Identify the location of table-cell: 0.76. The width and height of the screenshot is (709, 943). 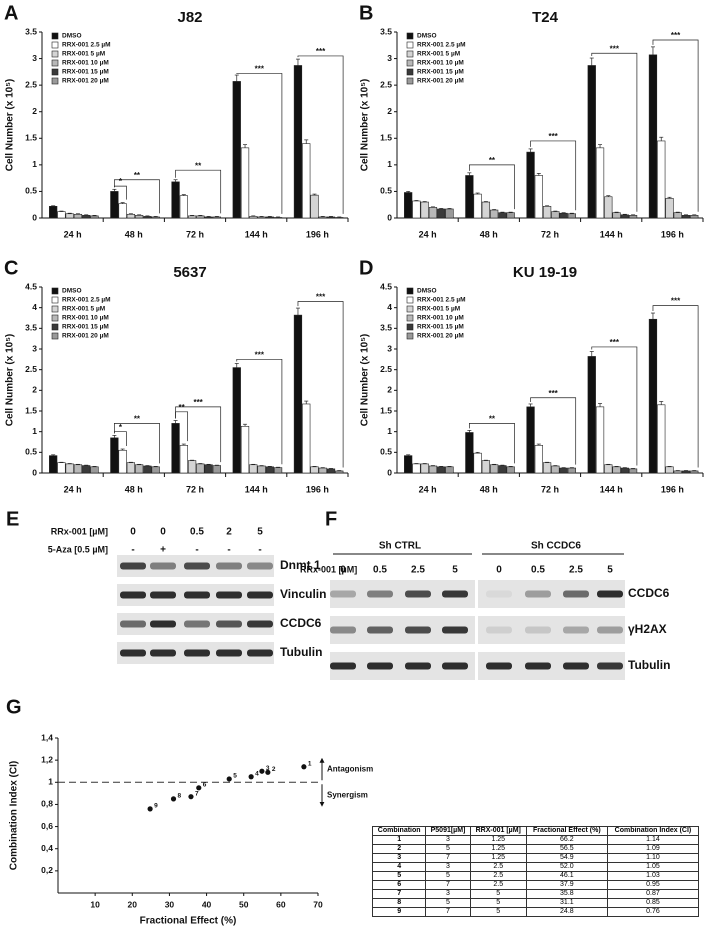
(653, 912).